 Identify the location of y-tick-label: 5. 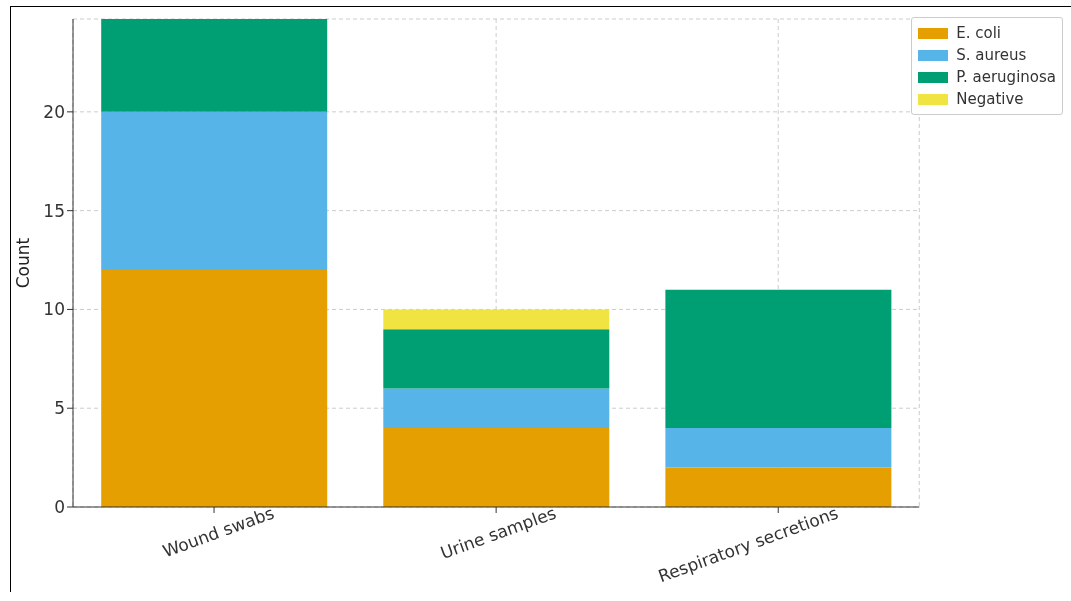
(59, 408).